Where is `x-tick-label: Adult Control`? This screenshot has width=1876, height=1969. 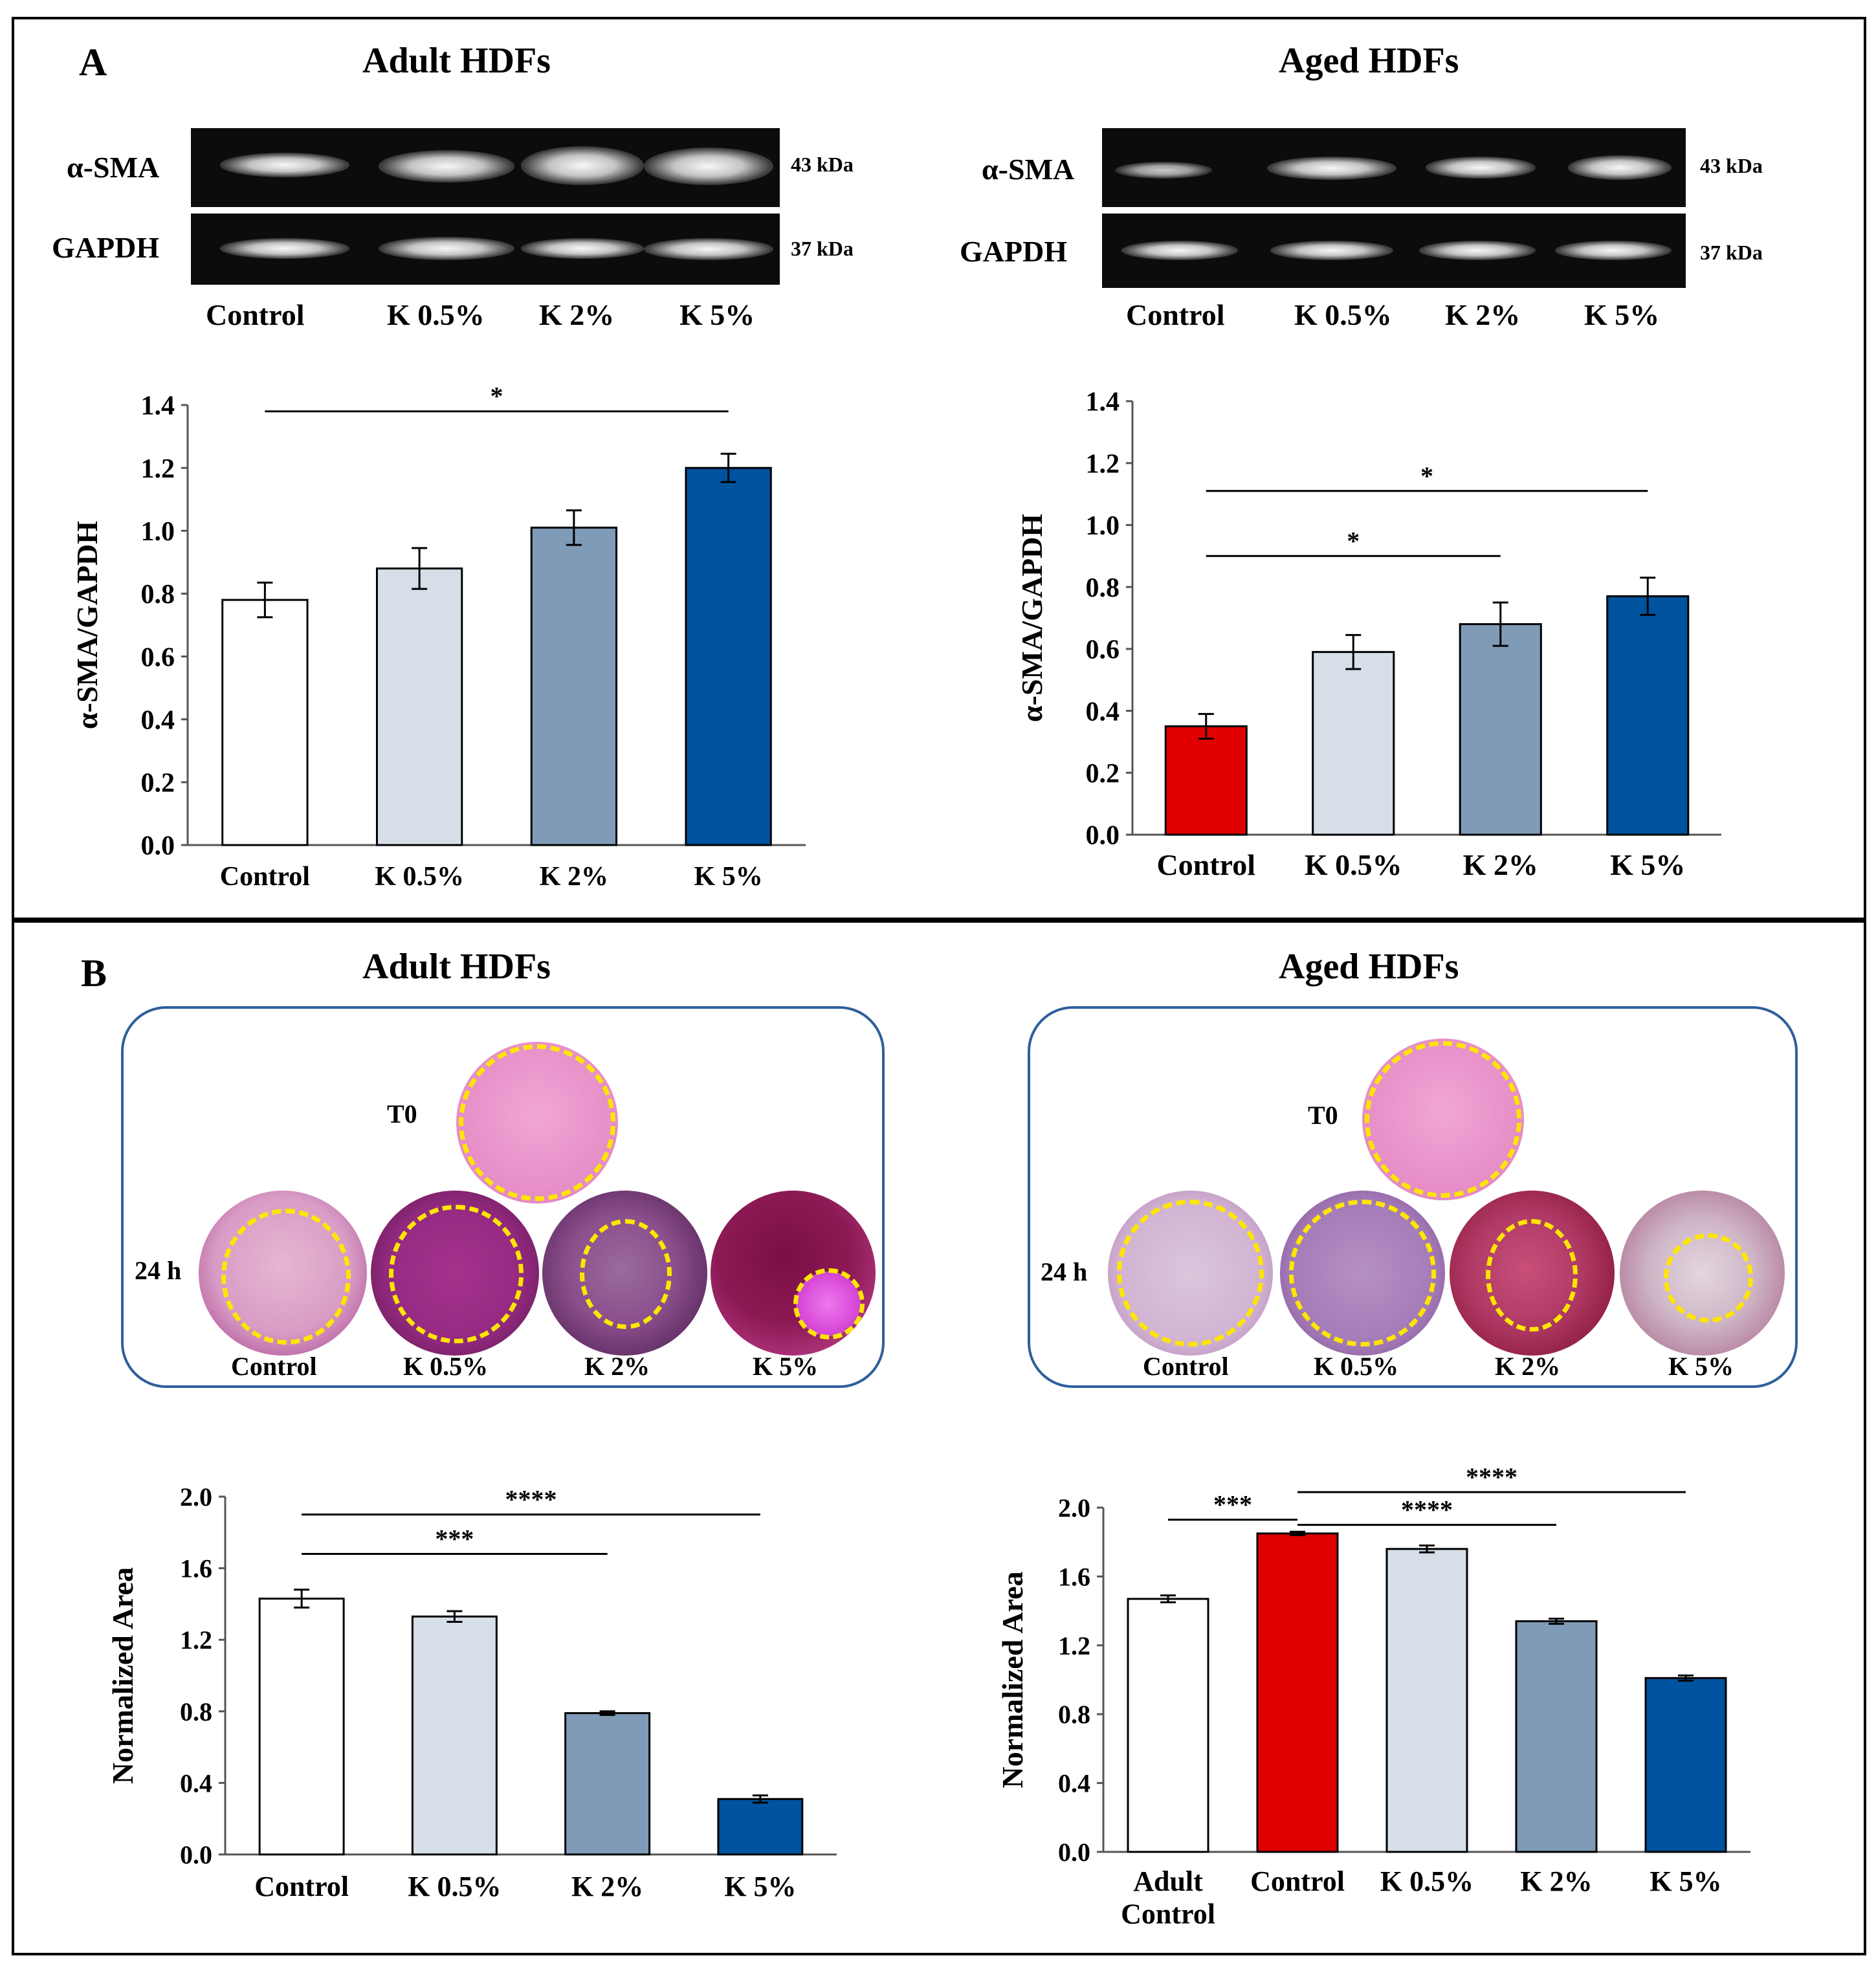 x-tick-label: Adult Control is located at coordinates (1168, 1897).